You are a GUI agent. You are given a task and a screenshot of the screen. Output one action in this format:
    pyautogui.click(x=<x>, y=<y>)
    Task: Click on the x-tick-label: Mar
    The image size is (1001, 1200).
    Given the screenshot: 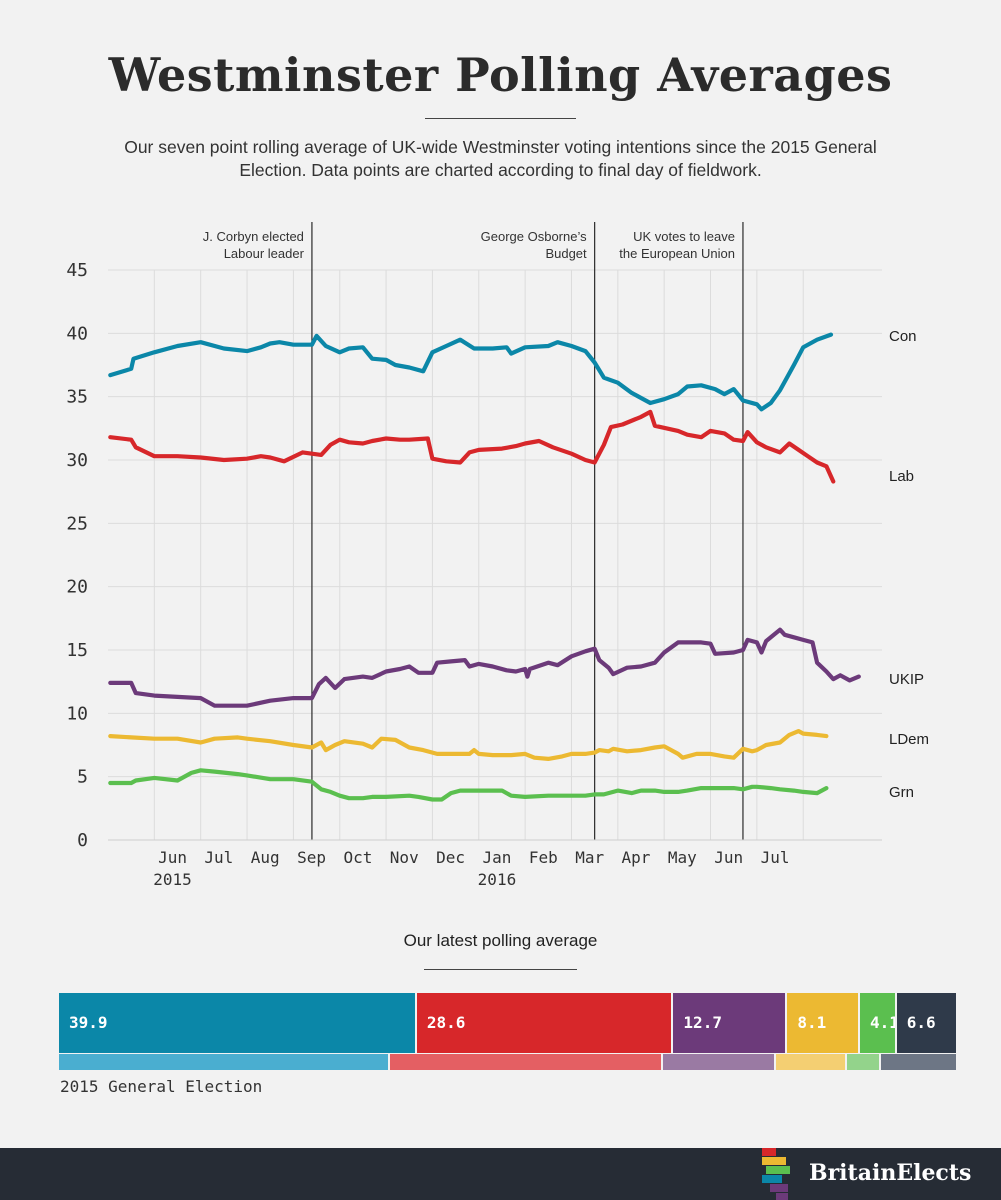 What is the action you would take?
    pyautogui.click(x=589, y=857)
    